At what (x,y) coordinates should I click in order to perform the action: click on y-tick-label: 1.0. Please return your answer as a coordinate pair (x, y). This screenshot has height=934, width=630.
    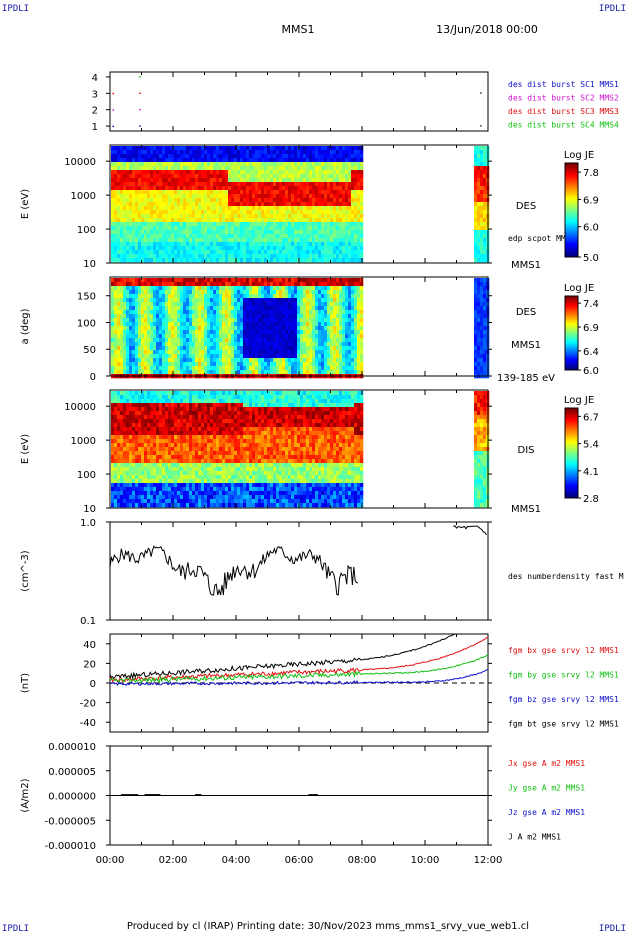
    Looking at the image, I should click on (88, 523).